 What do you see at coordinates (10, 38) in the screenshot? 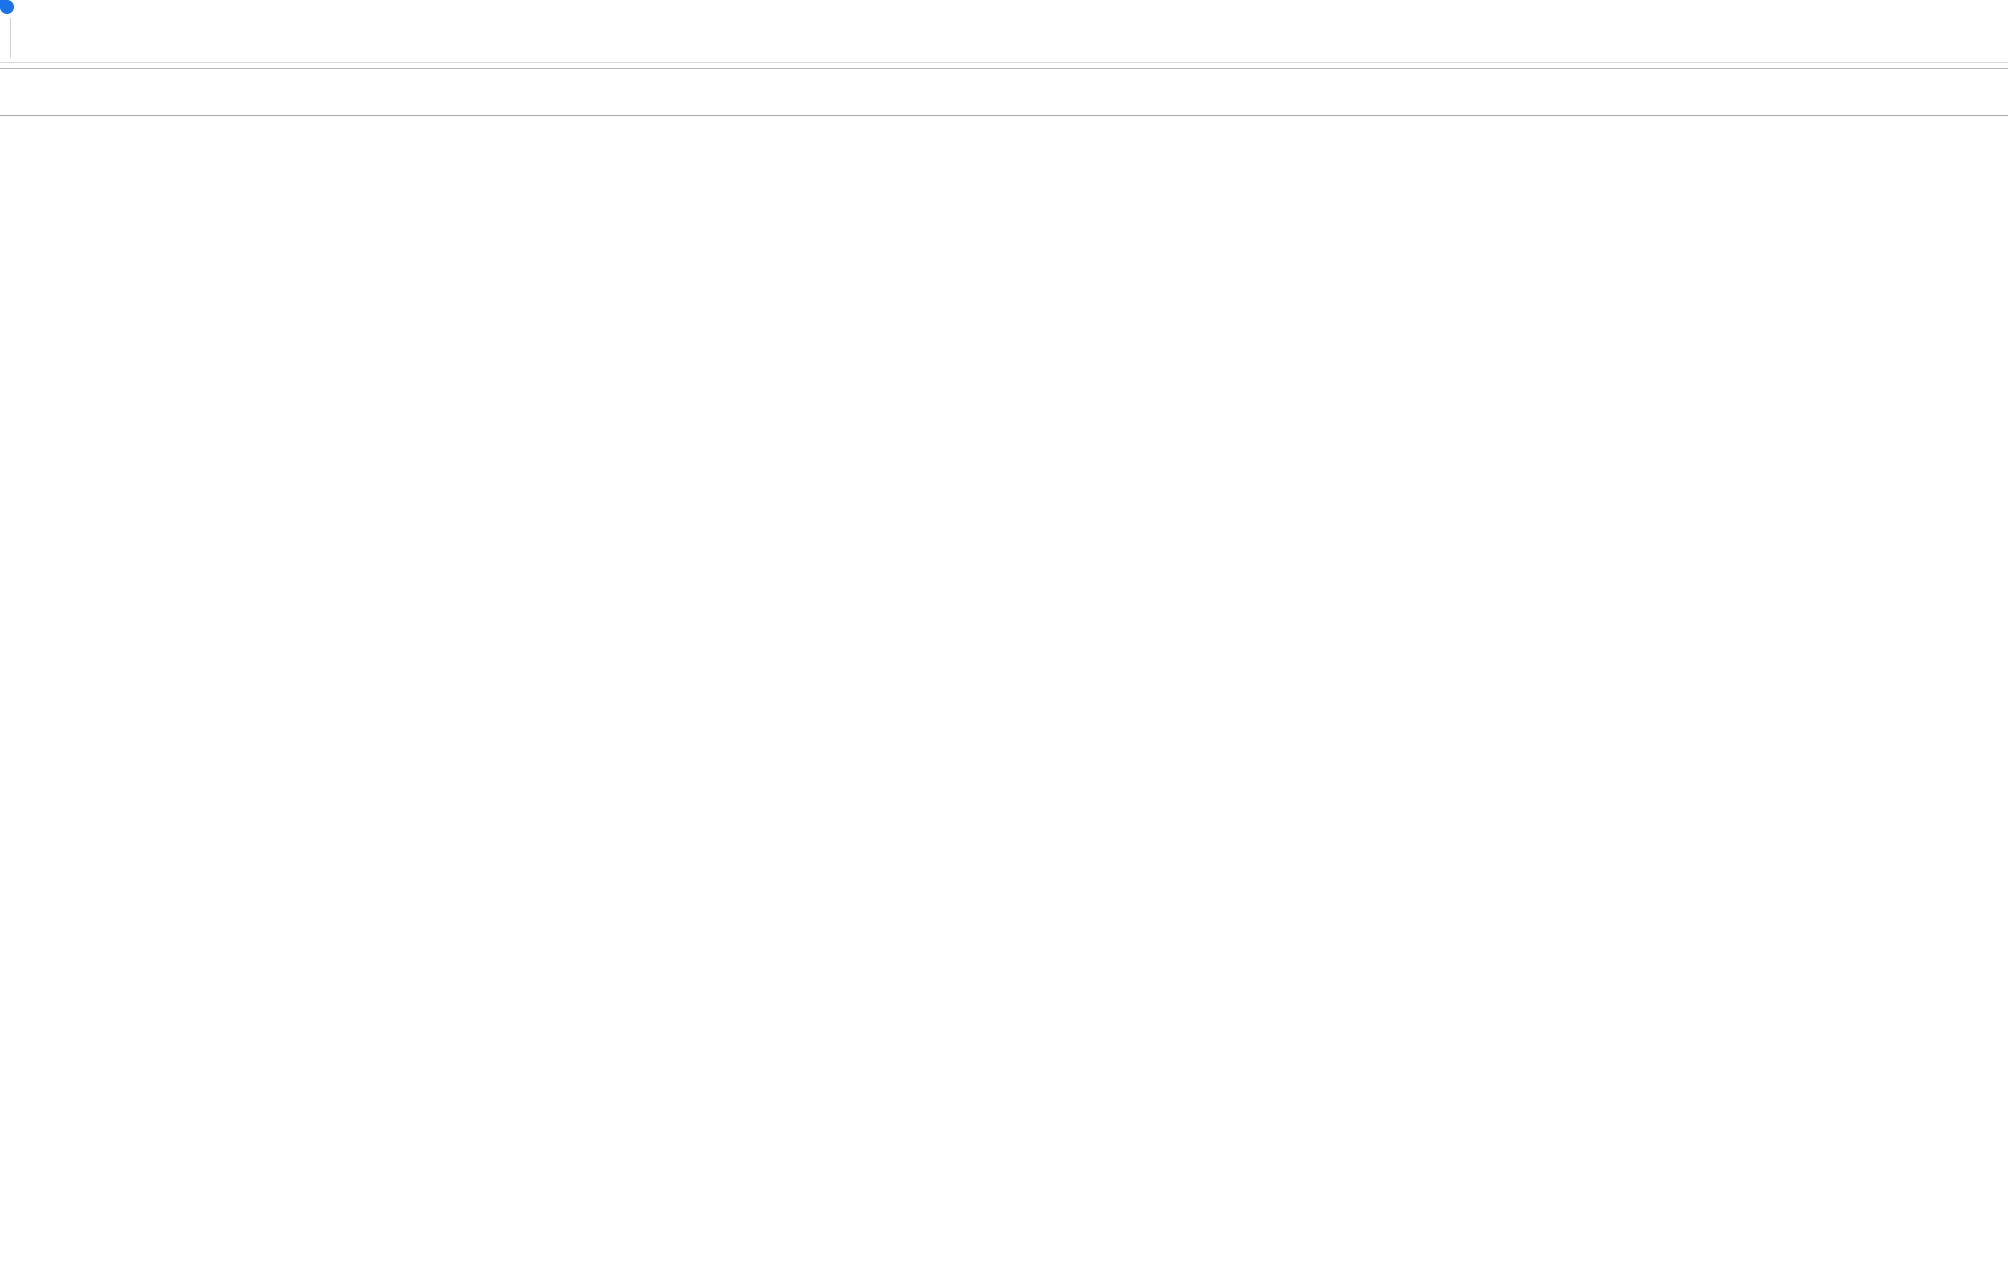
I see `formula-bar-divider` at bounding box center [10, 38].